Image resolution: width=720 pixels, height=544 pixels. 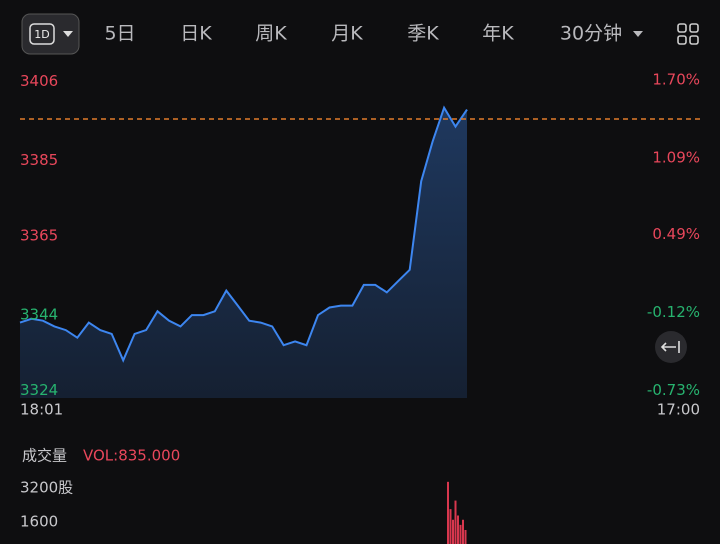 What do you see at coordinates (673, 390) in the screenshot?
I see `y2-tick-label: -0.73%` at bounding box center [673, 390].